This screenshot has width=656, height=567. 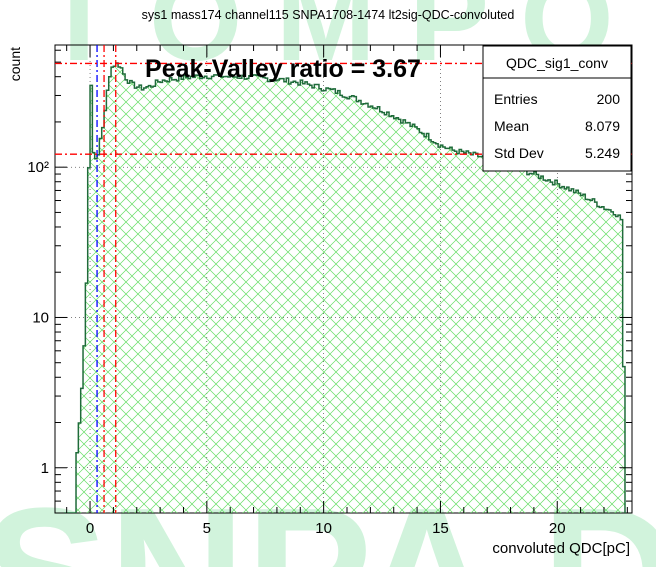 I want to click on stat-value-entries: 200, so click(x=609, y=99).